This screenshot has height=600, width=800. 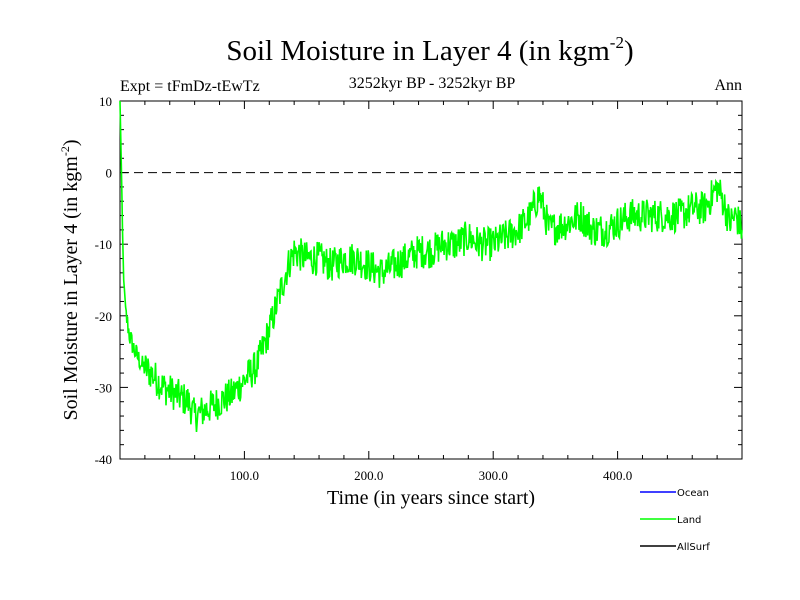 I want to click on y-tick-label: 0, so click(x=109, y=173).